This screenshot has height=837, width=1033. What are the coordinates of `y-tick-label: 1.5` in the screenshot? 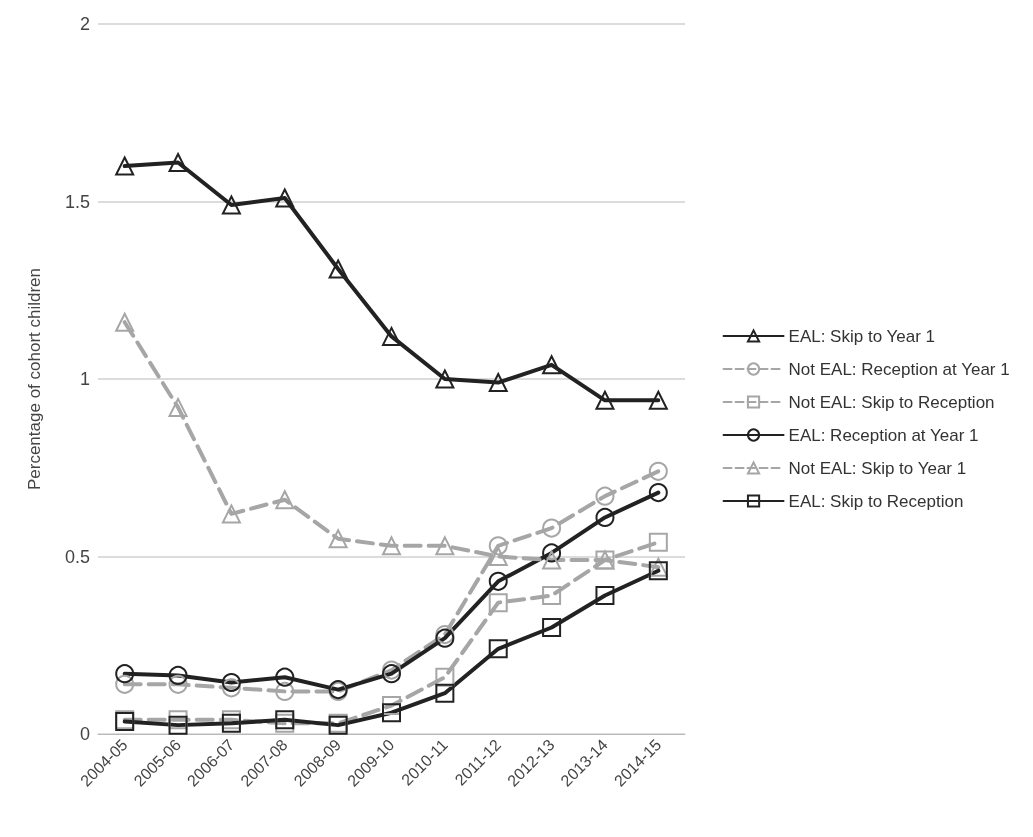 It's located at (77, 201).